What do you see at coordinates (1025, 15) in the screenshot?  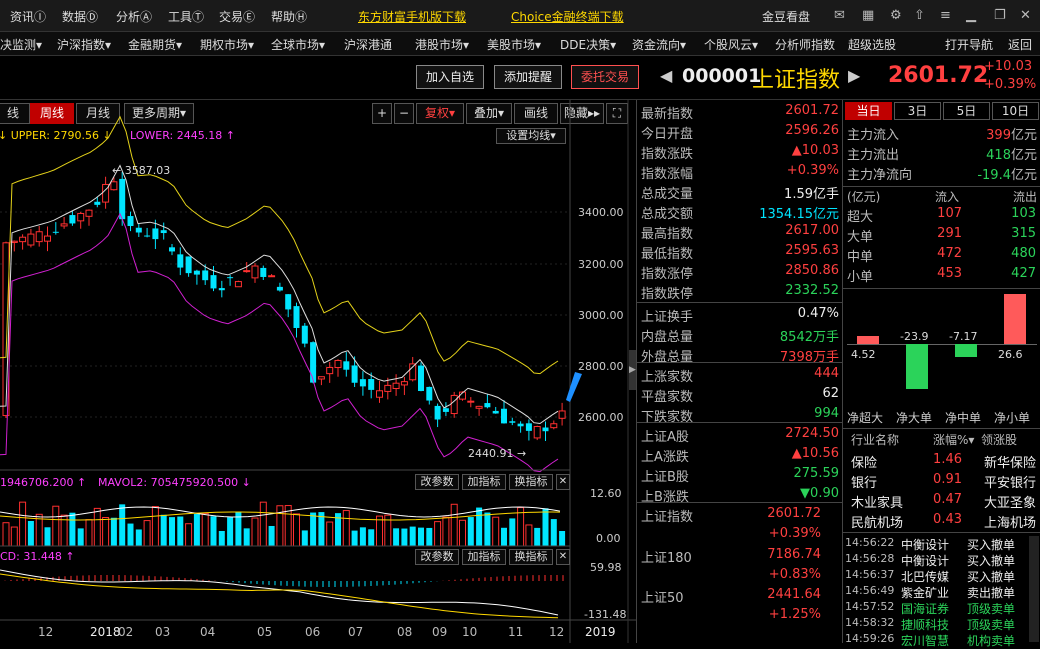 I see `close-icon: ✕` at bounding box center [1025, 15].